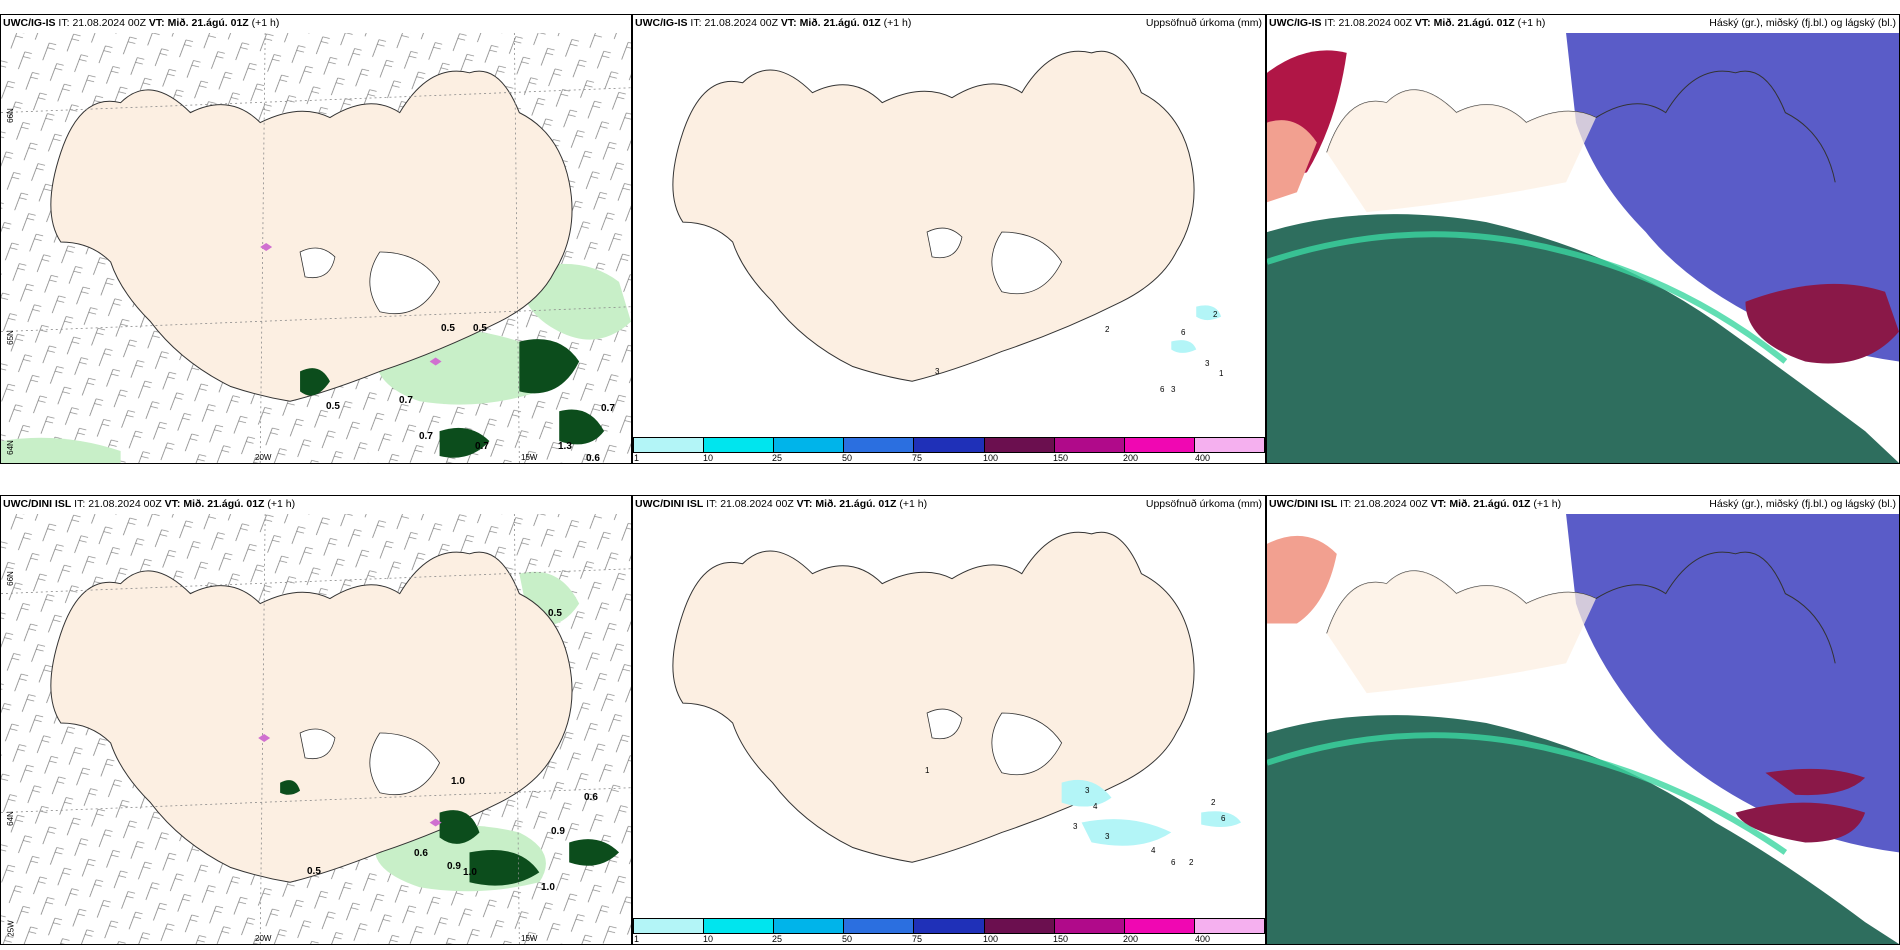 This screenshot has height=950, width=1900. What do you see at coordinates (933, 697) in the screenshot?
I see `iceland-land` at bounding box center [933, 697].